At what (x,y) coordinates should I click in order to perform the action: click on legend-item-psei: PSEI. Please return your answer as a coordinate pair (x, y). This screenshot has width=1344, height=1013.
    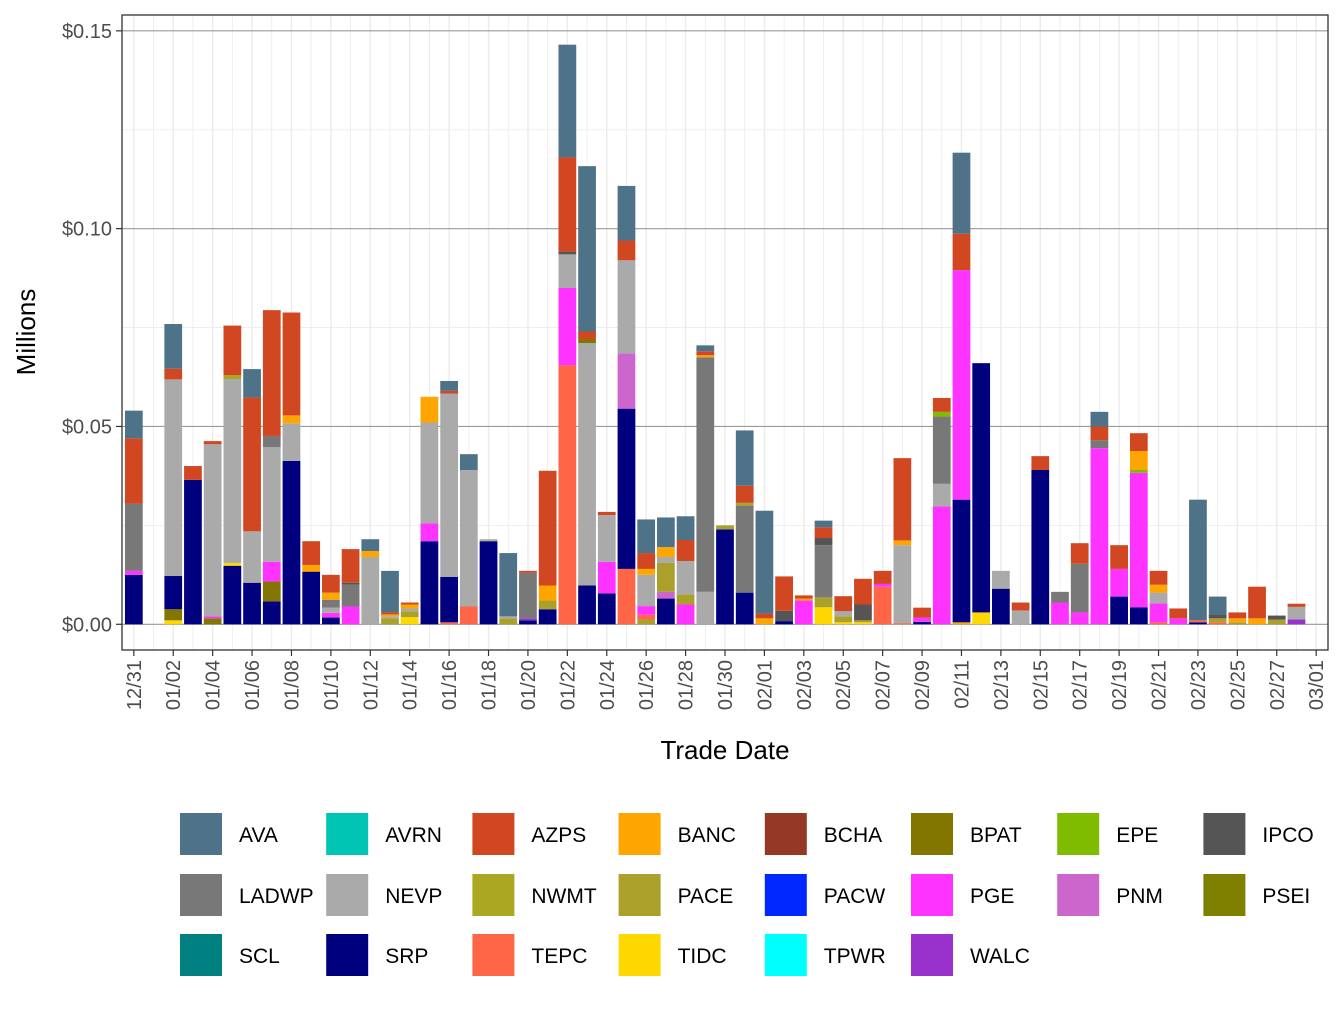
    Looking at the image, I should click on (1256, 895).